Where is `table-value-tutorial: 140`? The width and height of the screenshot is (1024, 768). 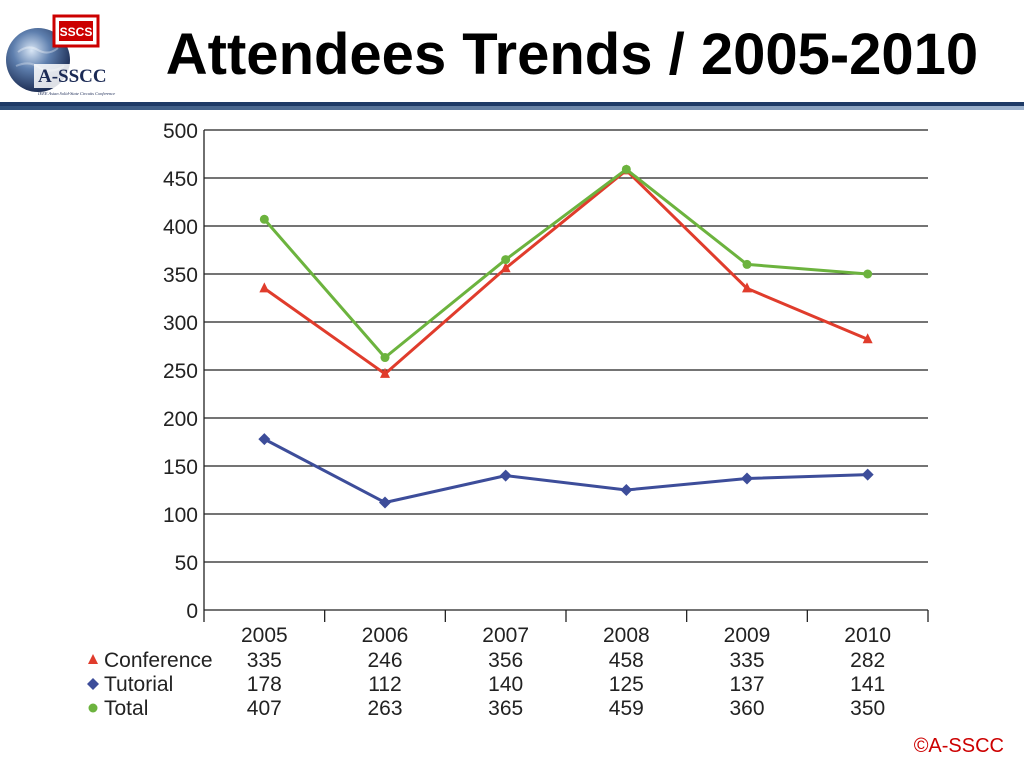
table-value-tutorial: 140 is located at coordinates (505, 684).